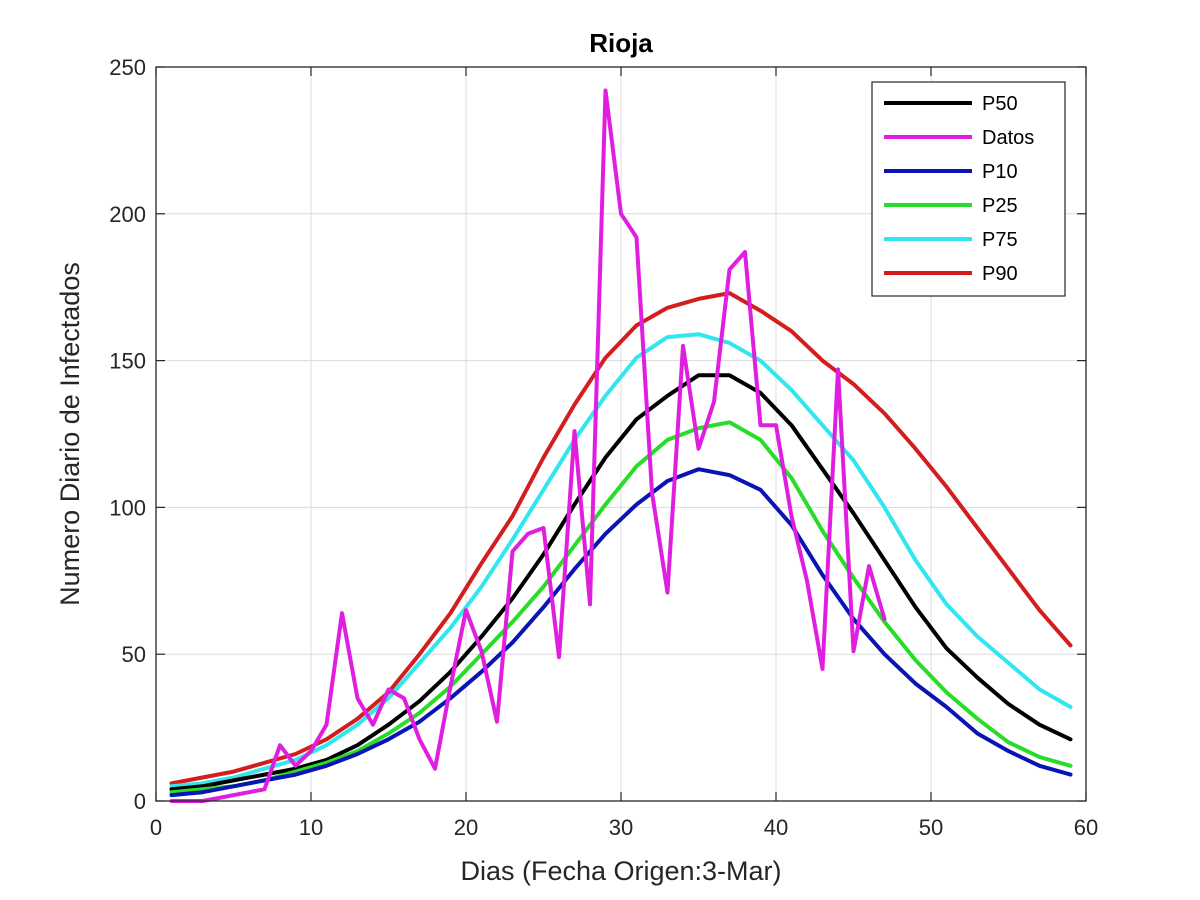 This screenshot has width=1200, height=900. I want to click on legend: P50 Datos P10 P25 P75 P90, so click(968, 189).